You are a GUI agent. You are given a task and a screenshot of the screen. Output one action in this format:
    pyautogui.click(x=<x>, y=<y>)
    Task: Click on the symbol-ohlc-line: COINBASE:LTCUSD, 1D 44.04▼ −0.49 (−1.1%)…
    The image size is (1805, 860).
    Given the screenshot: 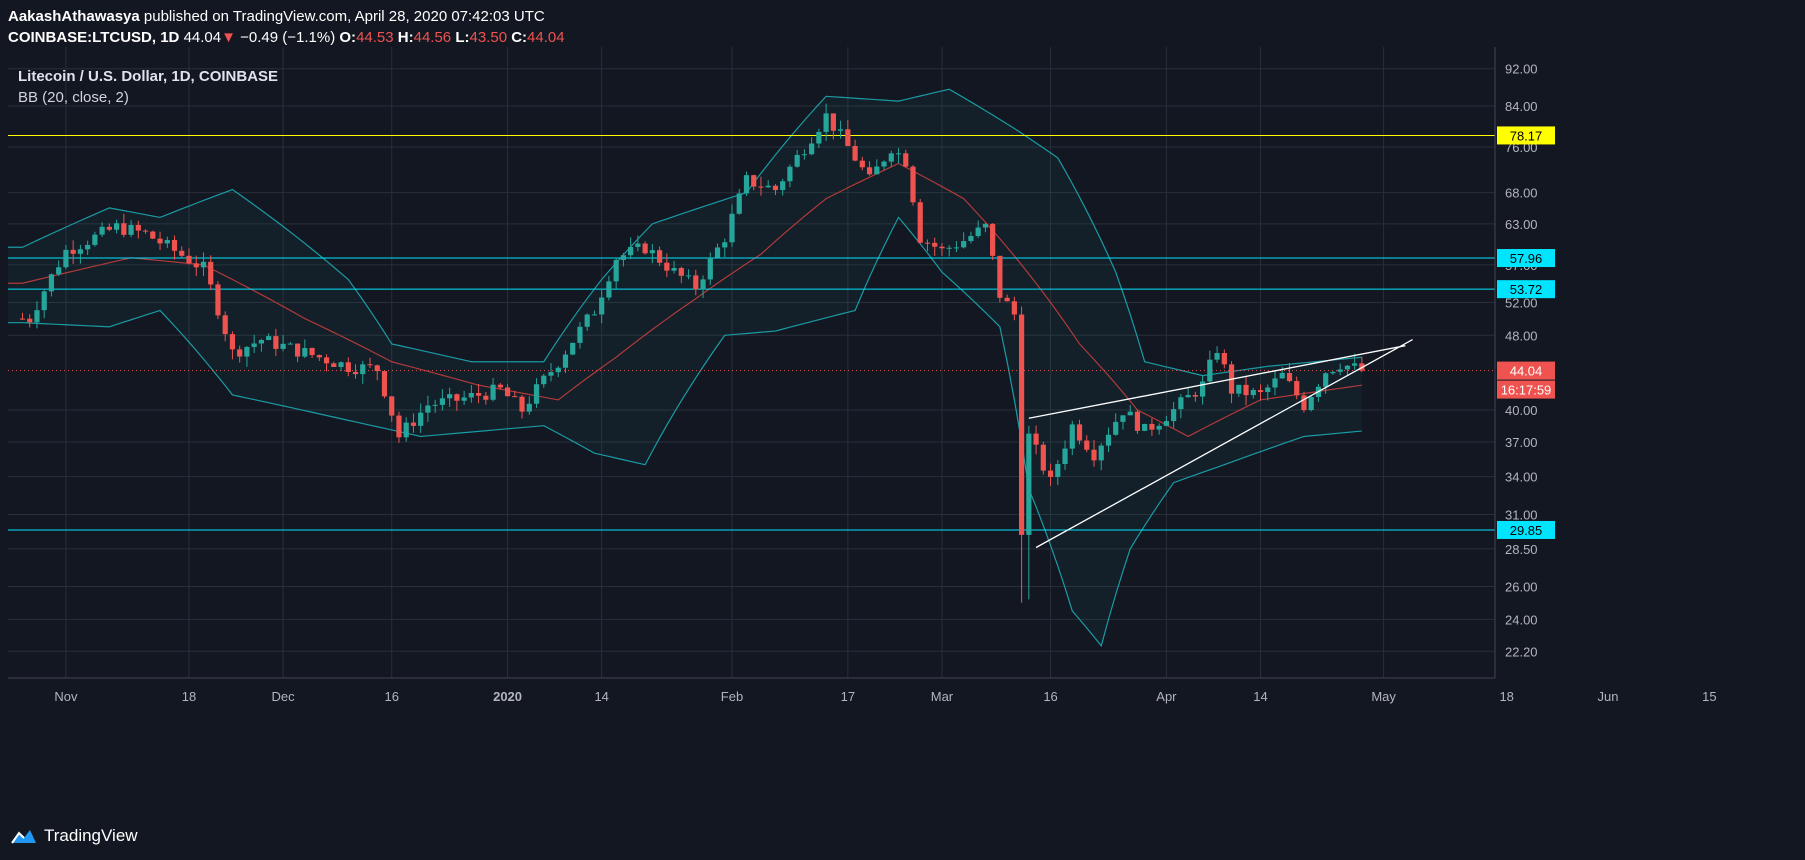 What is the action you would take?
    pyautogui.click(x=286, y=37)
    